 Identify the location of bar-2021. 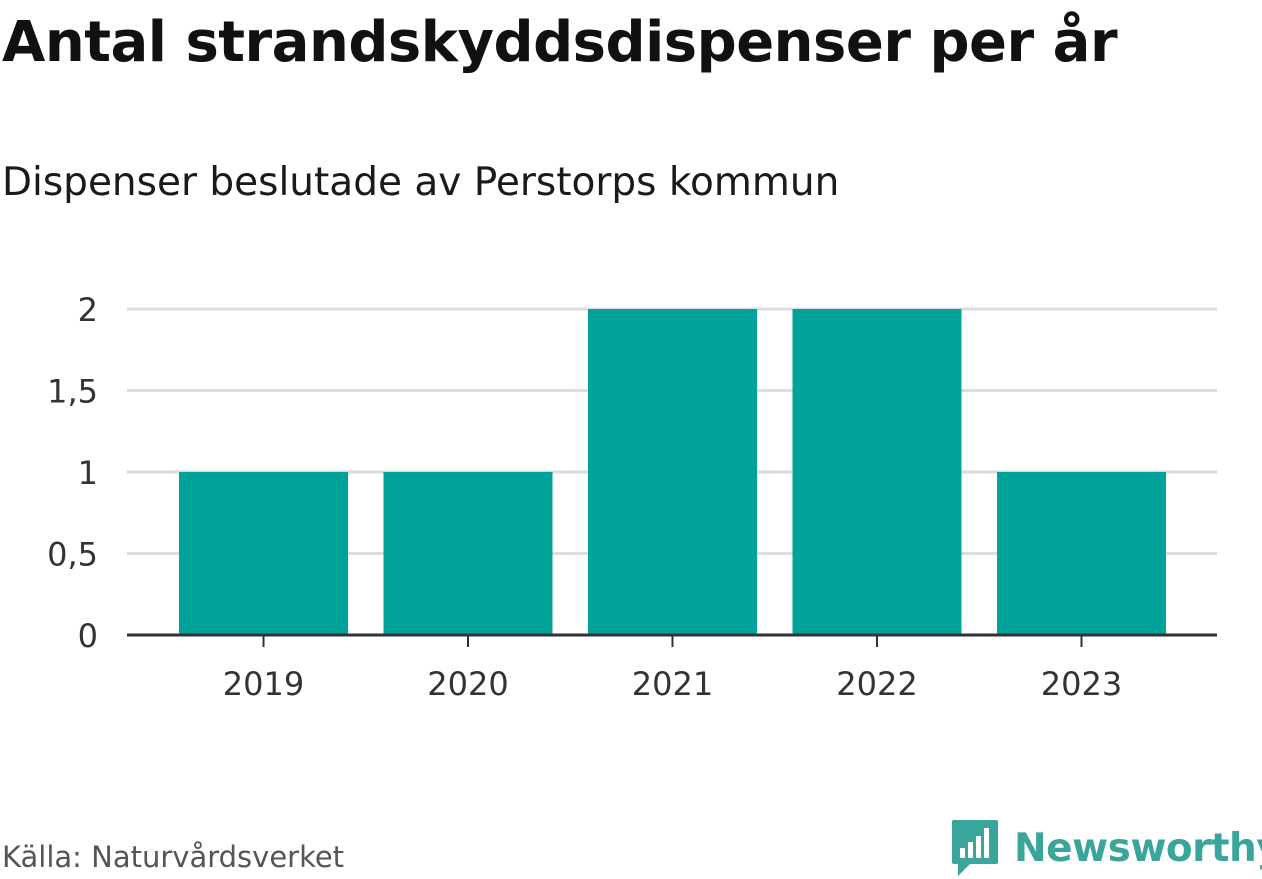
(672, 472).